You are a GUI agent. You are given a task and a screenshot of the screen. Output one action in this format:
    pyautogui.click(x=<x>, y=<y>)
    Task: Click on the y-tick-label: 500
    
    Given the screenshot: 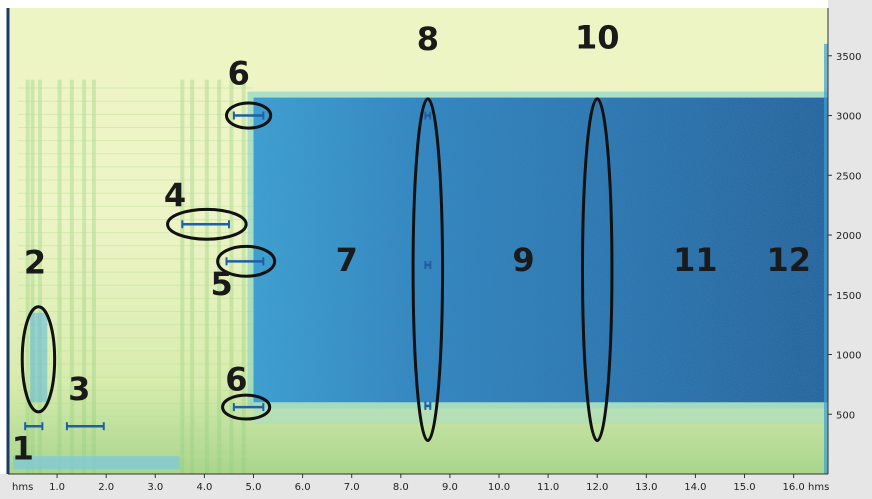 What is the action you would take?
    pyautogui.click(x=845, y=415)
    